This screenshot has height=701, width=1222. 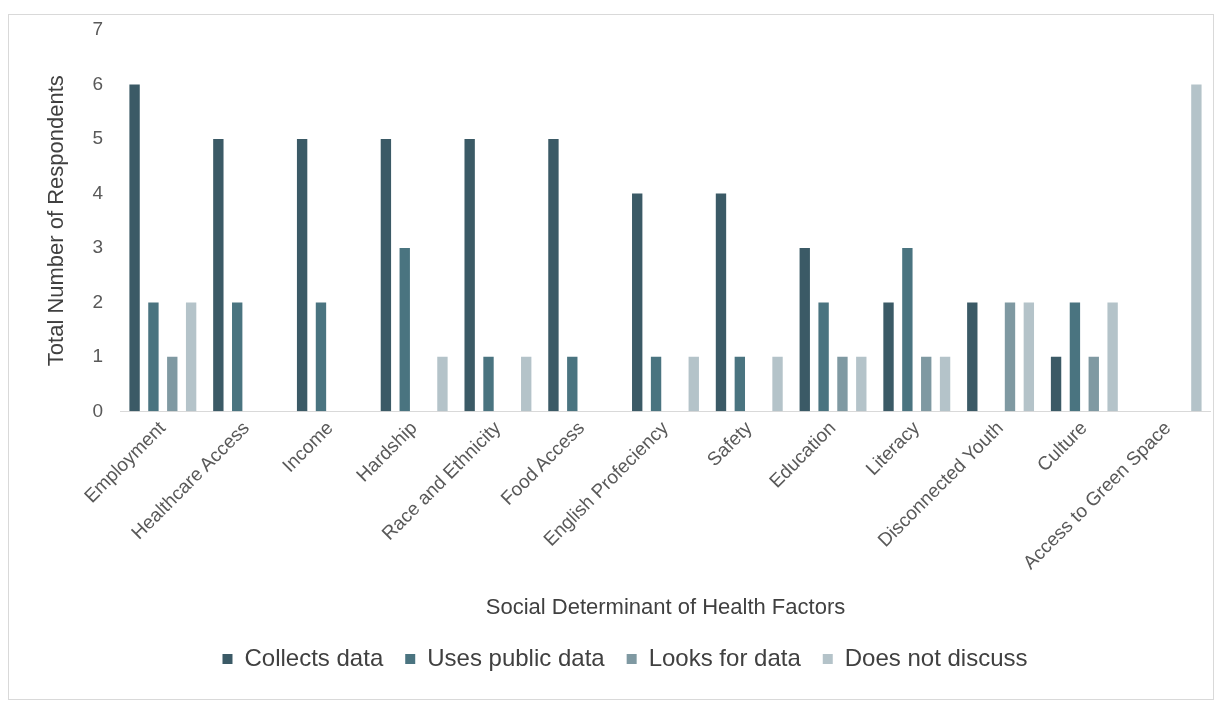 What do you see at coordinates (97, 138) in the screenshot?
I see `y-tick-label: 5` at bounding box center [97, 138].